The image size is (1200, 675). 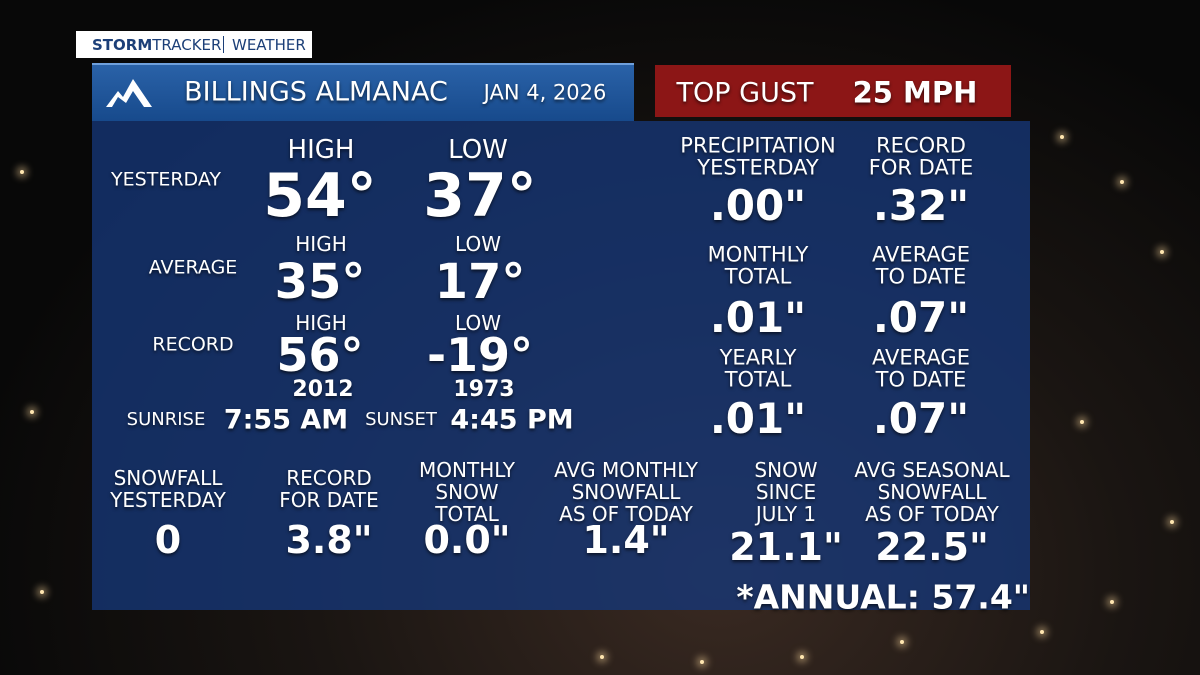 I want to click on snow-label: YESTERDAY, so click(x=168, y=500).